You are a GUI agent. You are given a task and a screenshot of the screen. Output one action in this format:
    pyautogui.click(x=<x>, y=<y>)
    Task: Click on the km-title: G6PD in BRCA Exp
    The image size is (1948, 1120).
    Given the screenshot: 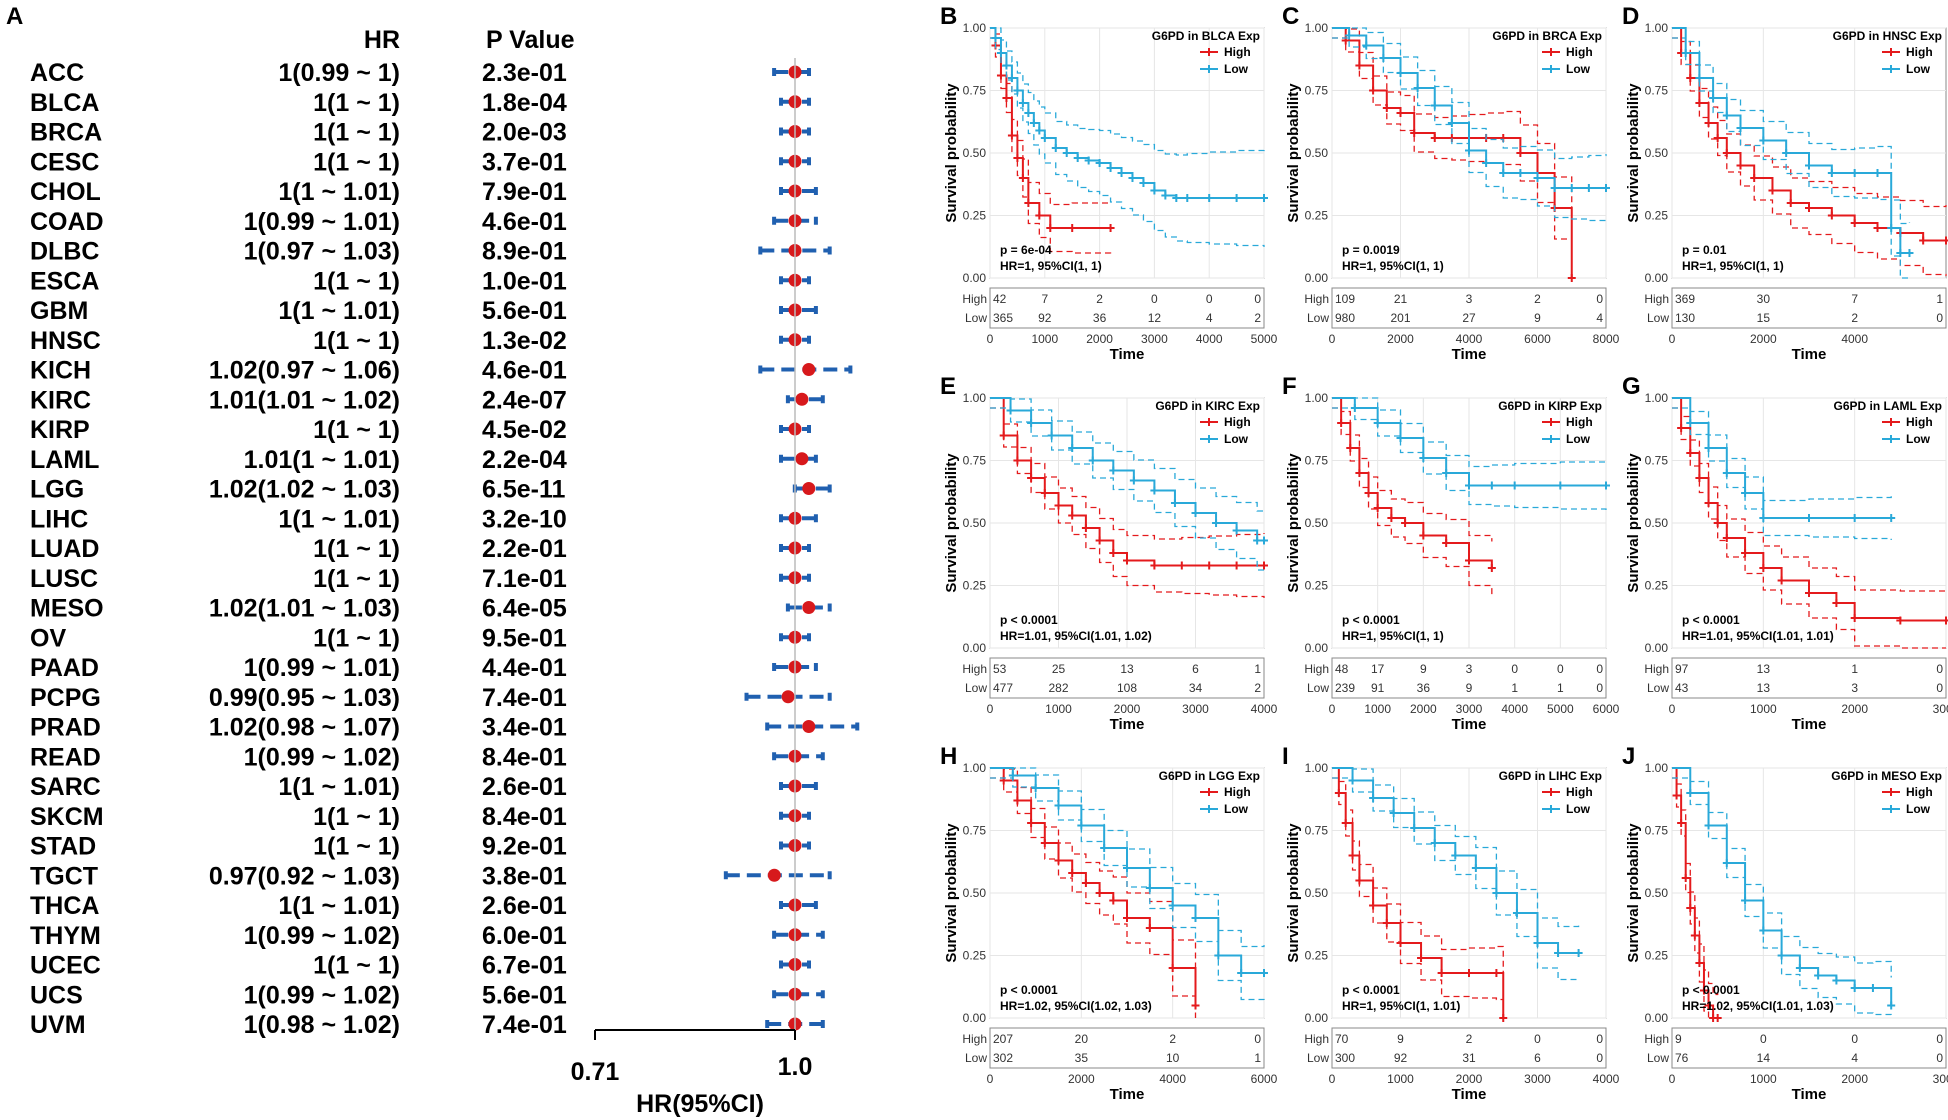 What is the action you would take?
    pyautogui.click(x=1547, y=36)
    